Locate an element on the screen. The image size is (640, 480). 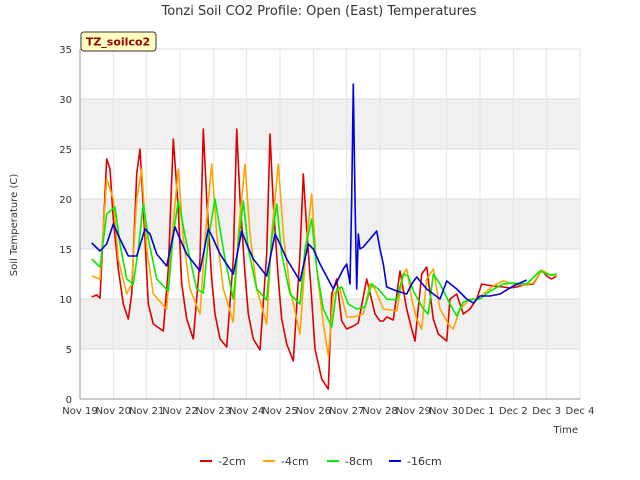
legend-label: -16cm is located at coordinates (424, 461).